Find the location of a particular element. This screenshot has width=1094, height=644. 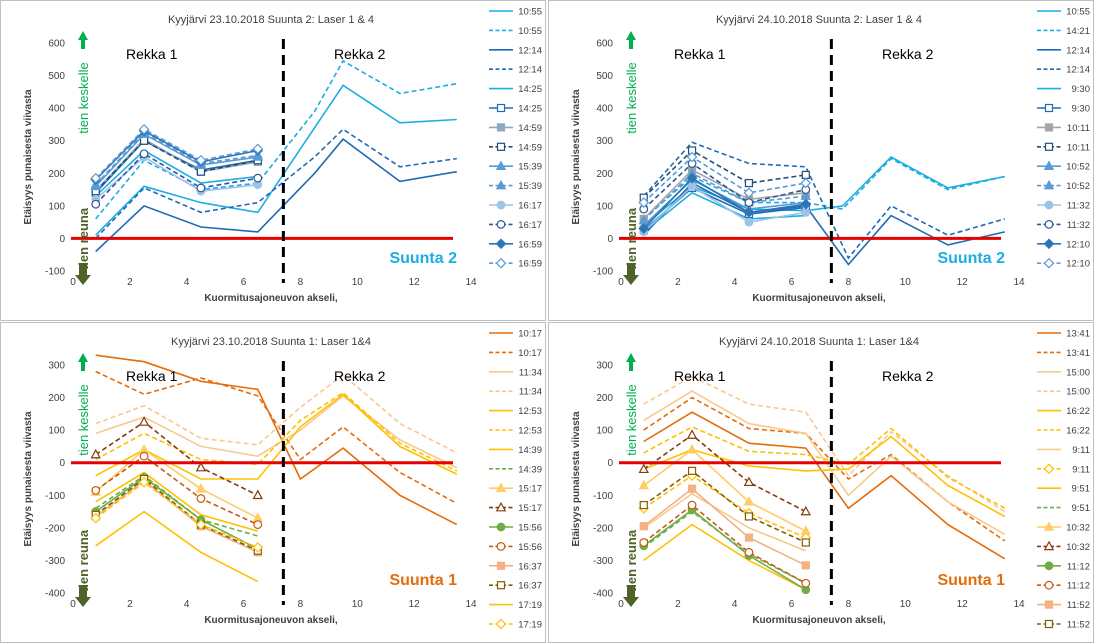

legend-label: 12:53 is located at coordinates (530, 411).